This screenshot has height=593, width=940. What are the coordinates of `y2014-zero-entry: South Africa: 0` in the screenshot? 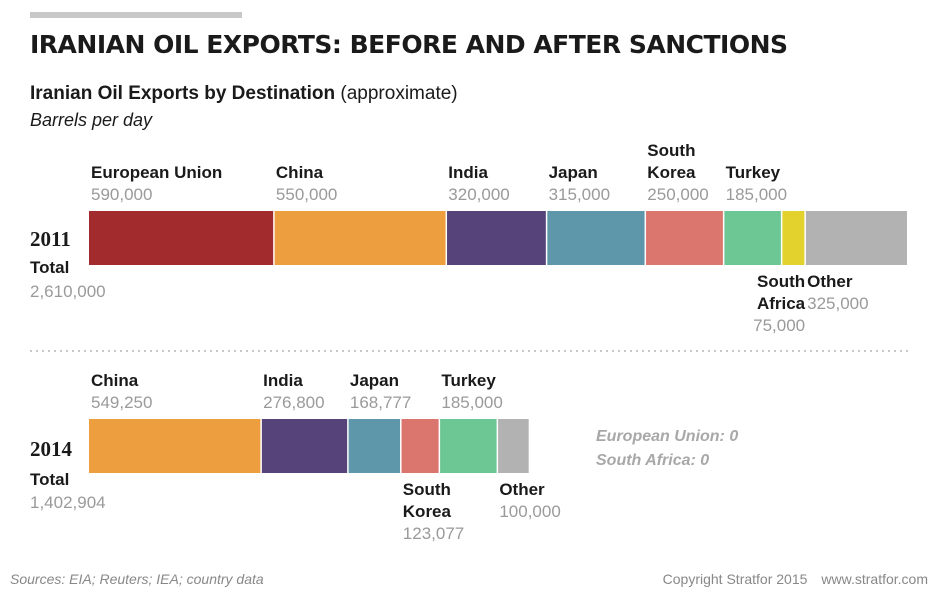 It's located at (652, 460).